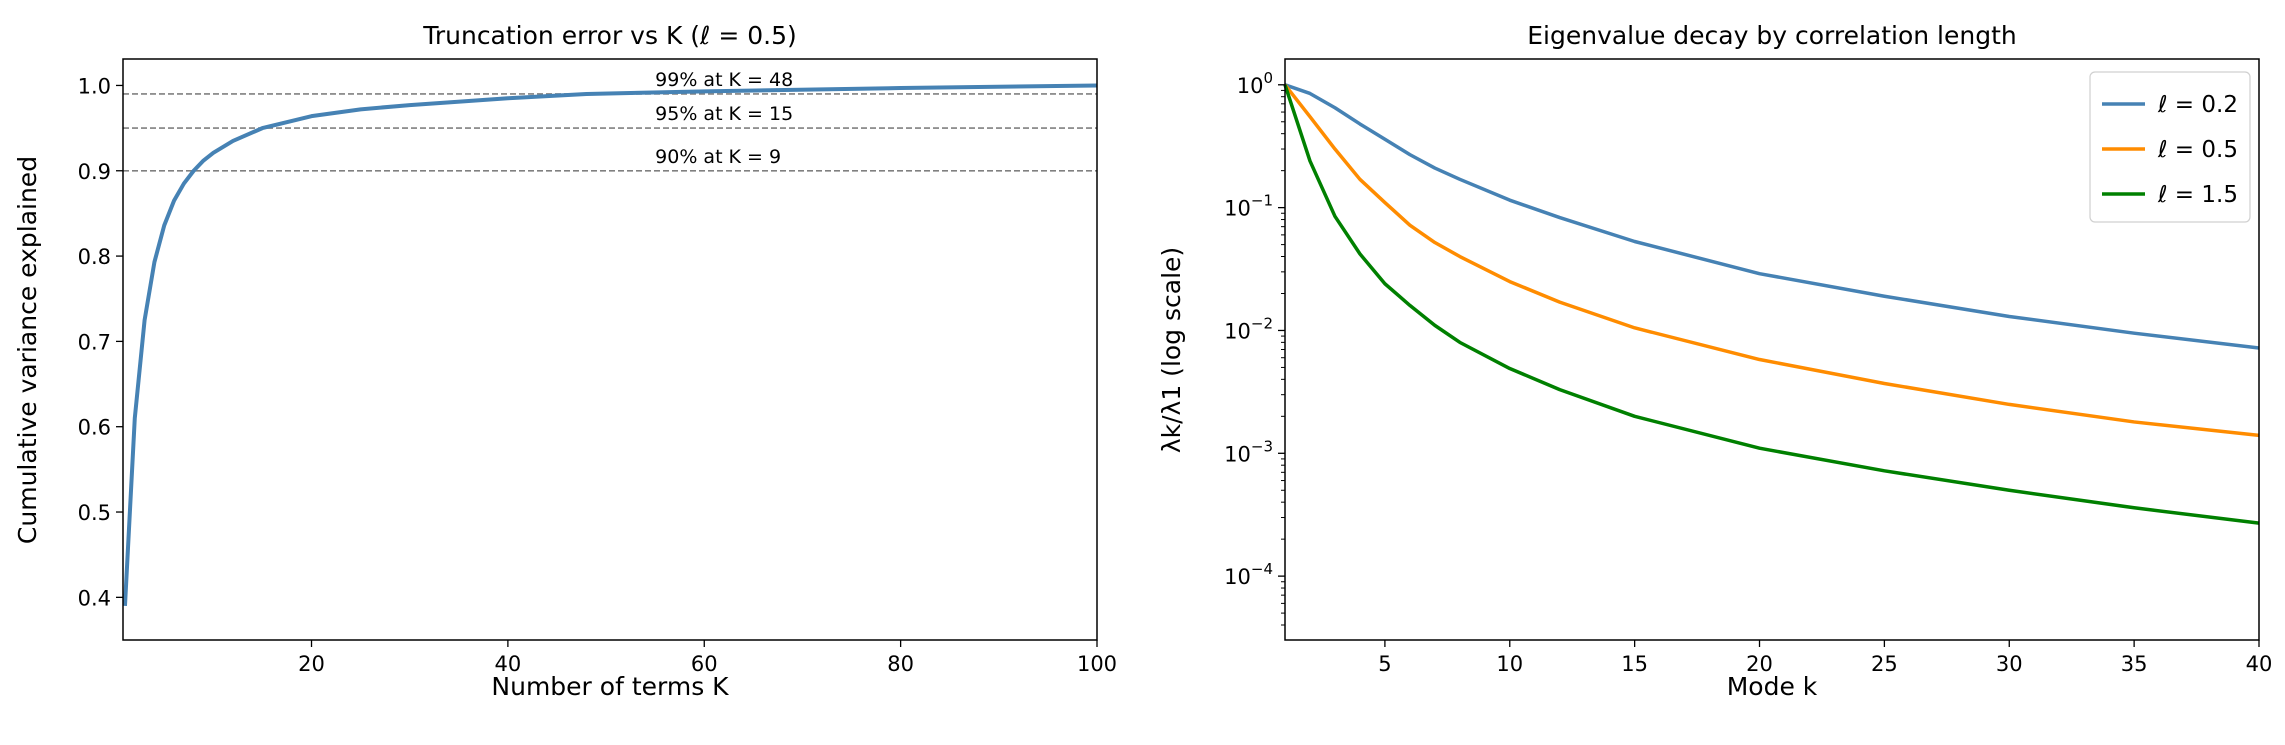  What do you see at coordinates (94, 513) in the screenshot?
I see `y-tick-label: 0.5` at bounding box center [94, 513].